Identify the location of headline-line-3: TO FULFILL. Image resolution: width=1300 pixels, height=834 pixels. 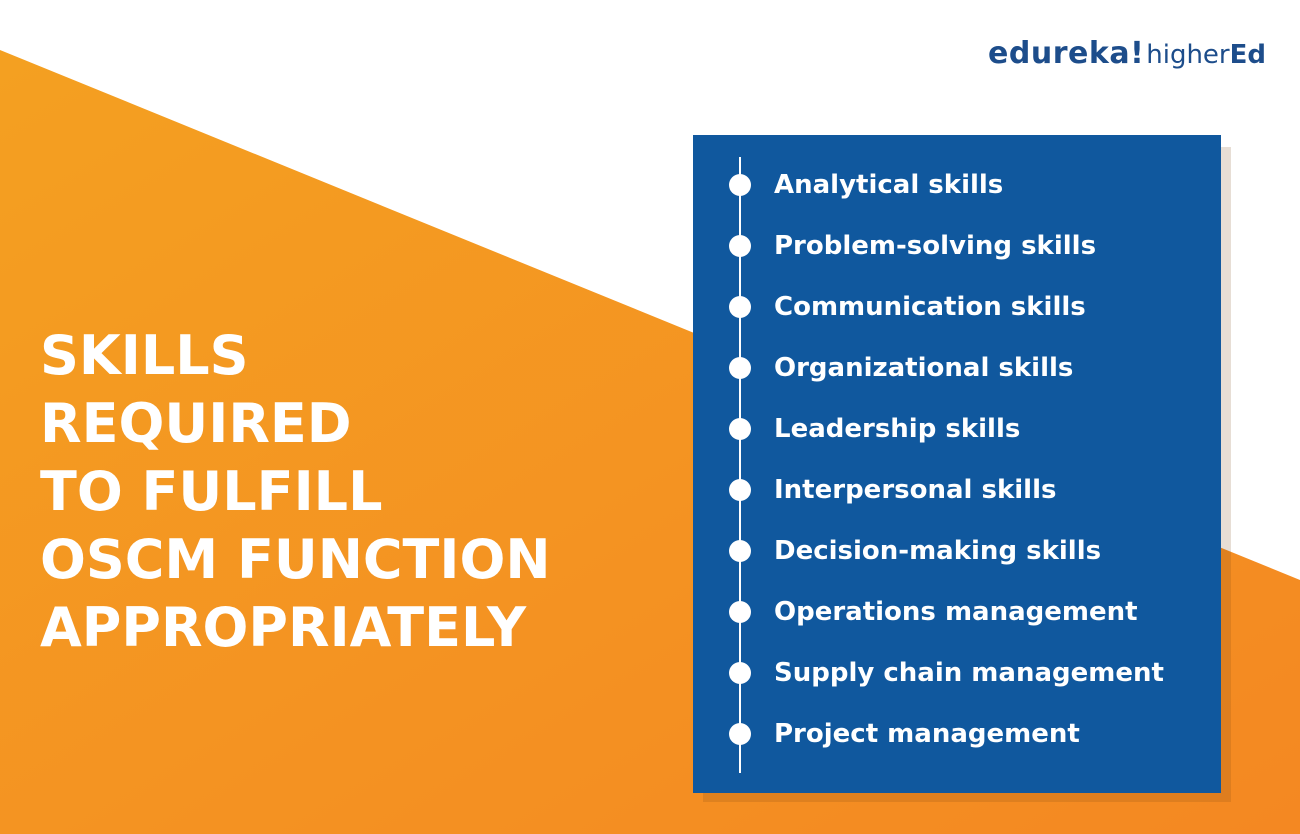
(211, 491).